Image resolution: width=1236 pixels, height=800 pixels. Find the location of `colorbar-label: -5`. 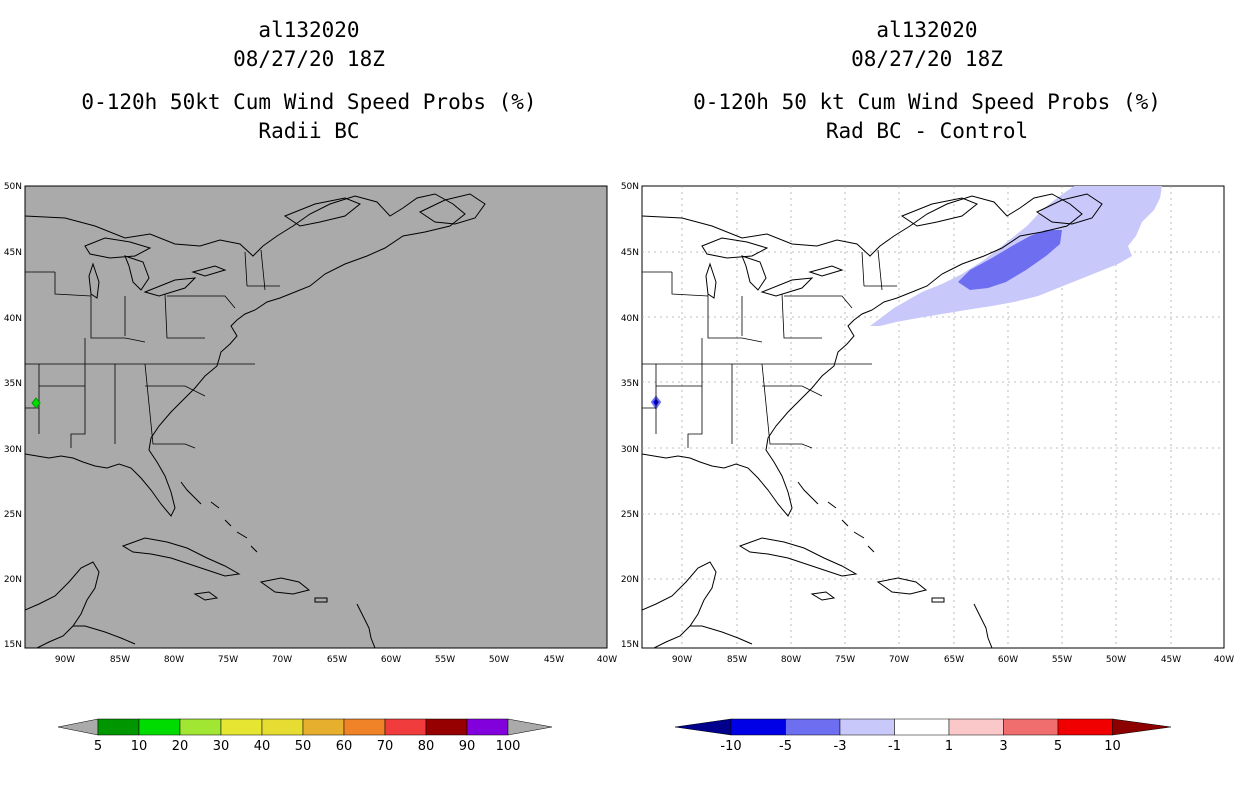

colorbar-label: -5 is located at coordinates (785, 746).